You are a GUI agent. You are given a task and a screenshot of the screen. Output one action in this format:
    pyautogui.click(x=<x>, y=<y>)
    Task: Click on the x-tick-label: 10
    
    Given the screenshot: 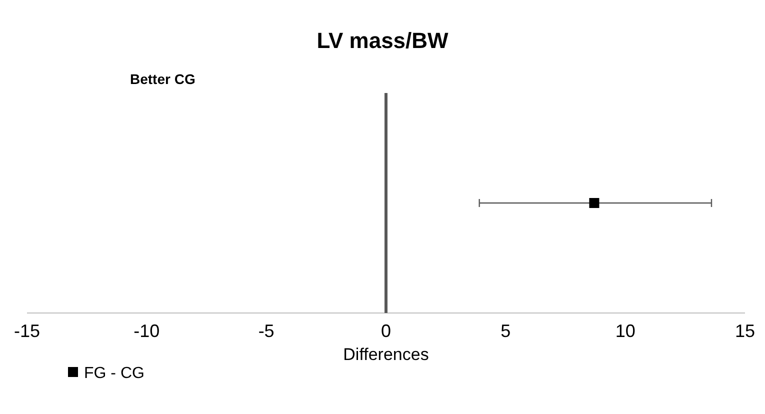 What is the action you would take?
    pyautogui.click(x=625, y=331)
    